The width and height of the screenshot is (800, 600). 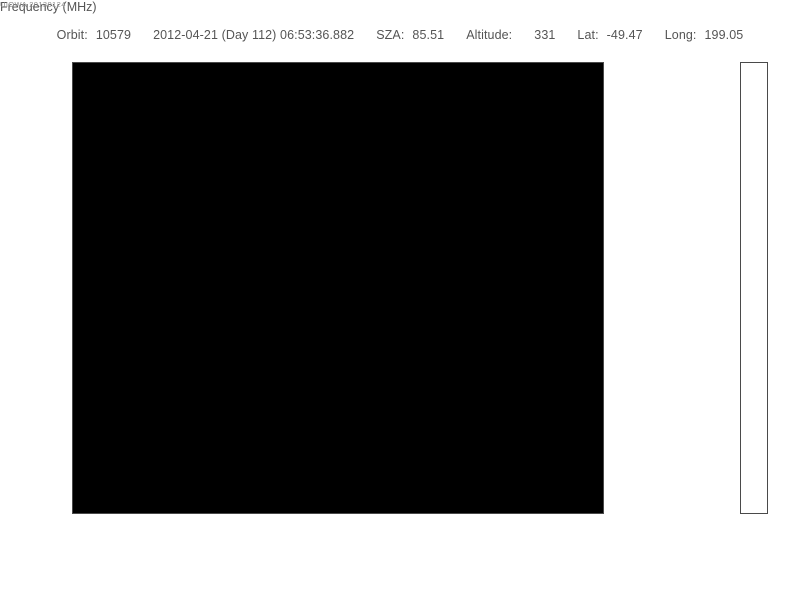 I want to click on latitude-value: -49.47, so click(x=624, y=35).